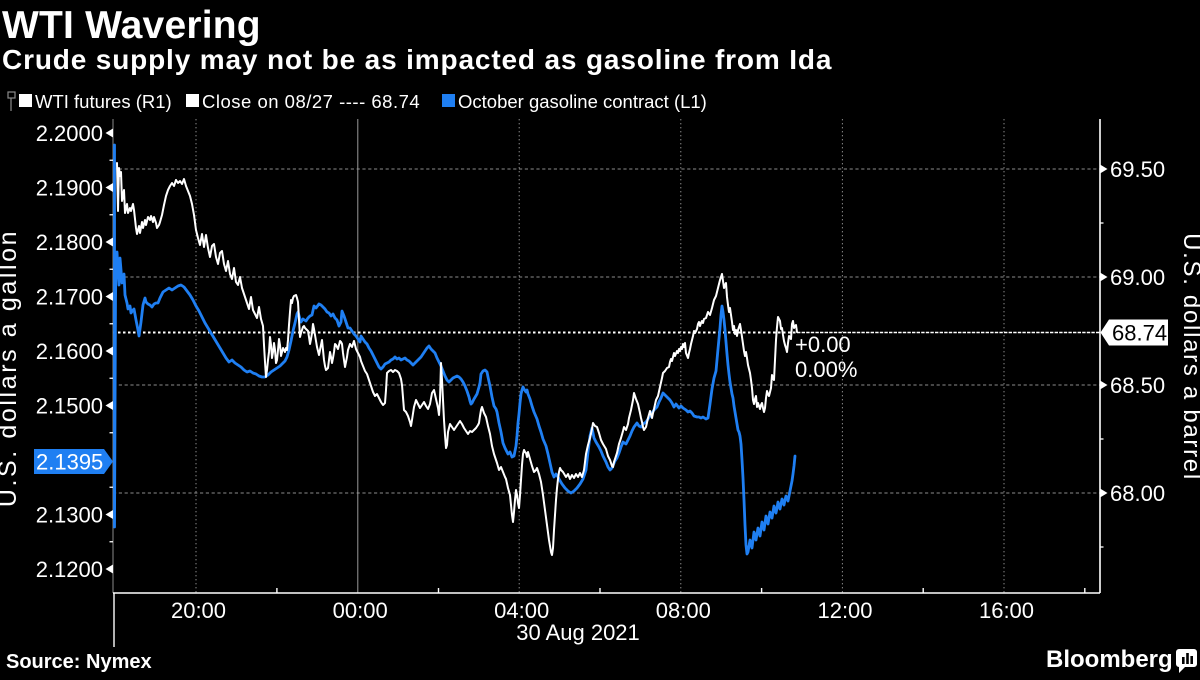 Image resolution: width=1200 pixels, height=680 pixels. What do you see at coordinates (1139, 333) in the screenshot?
I see `svg-text: 68.74` at bounding box center [1139, 333].